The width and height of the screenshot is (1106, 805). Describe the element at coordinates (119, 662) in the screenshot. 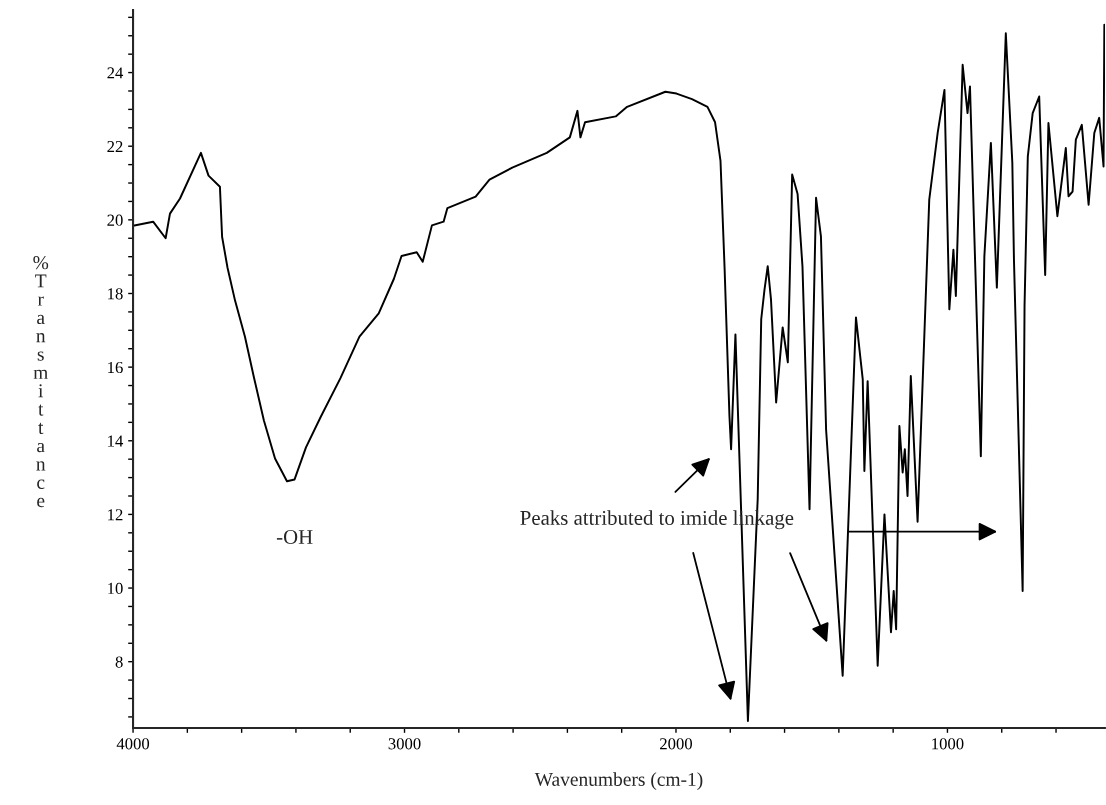

I see `y-tick-label: 8` at that location.